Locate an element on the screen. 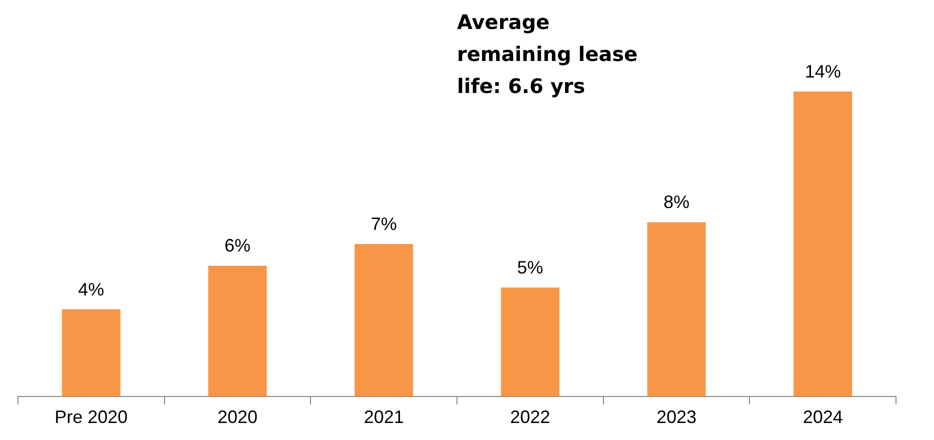 This screenshot has height=440, width=934. x-tick-label: 2022 is located at coordinates (530, 417).